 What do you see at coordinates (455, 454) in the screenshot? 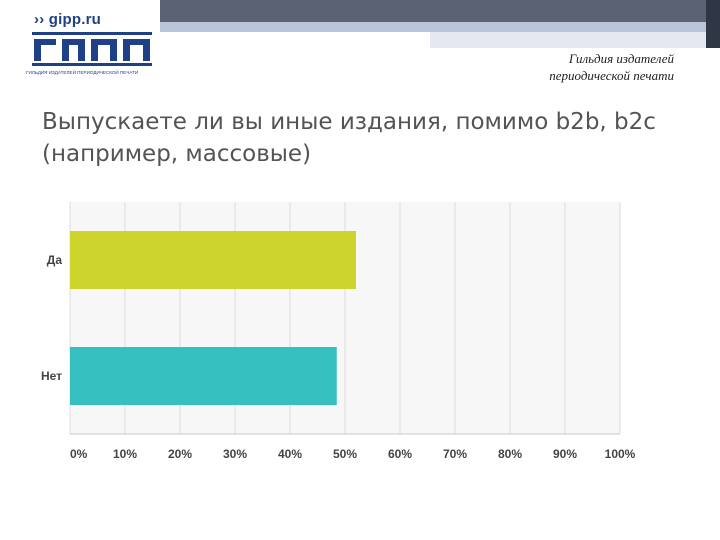
I see `x-tick-label: 70%` at bounding box center [455, 454].